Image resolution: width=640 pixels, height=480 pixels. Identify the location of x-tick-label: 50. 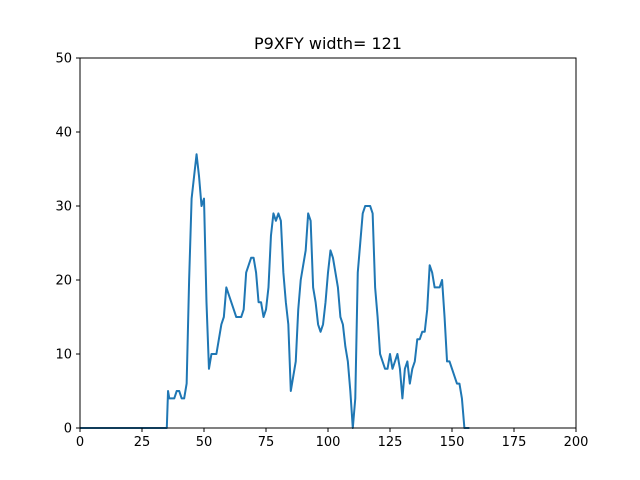
(204, 442).